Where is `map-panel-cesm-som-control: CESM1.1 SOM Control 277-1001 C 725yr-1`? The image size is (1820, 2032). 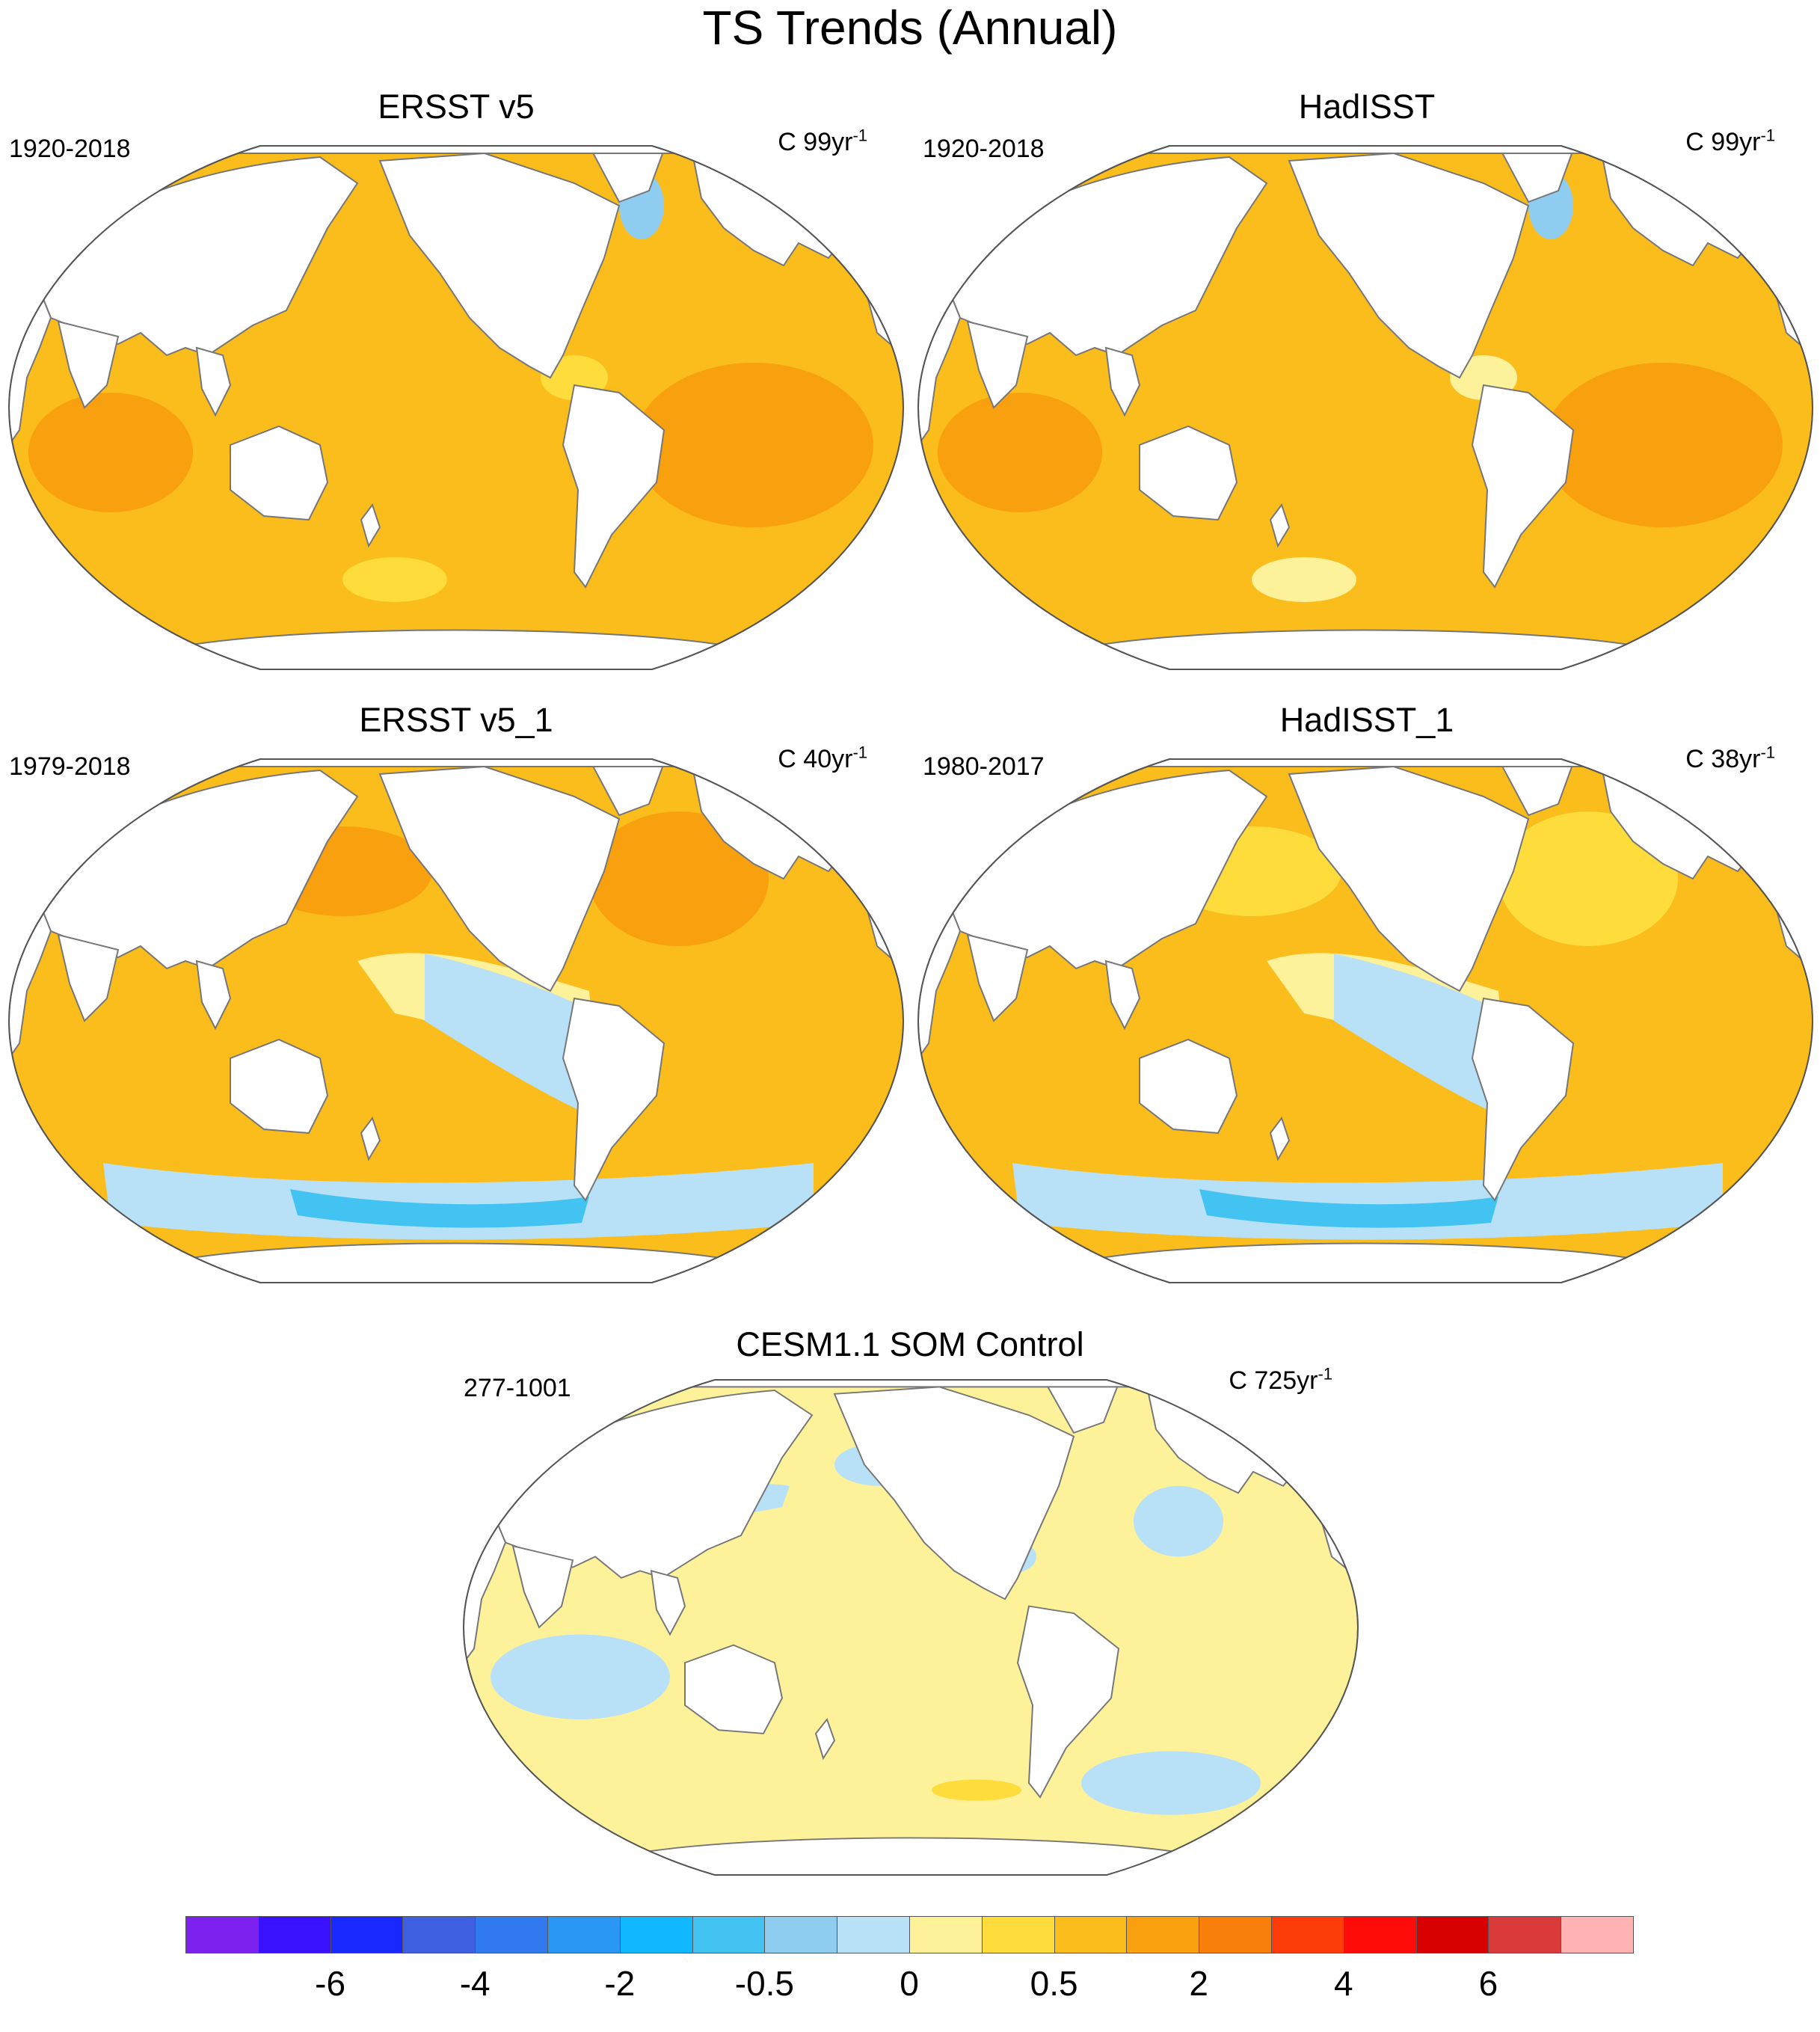 map-panel-cesm-som-control: CESM1.1 SOM Control 277-1001 C 725yr-1 is located at coordinates (910, 1608).